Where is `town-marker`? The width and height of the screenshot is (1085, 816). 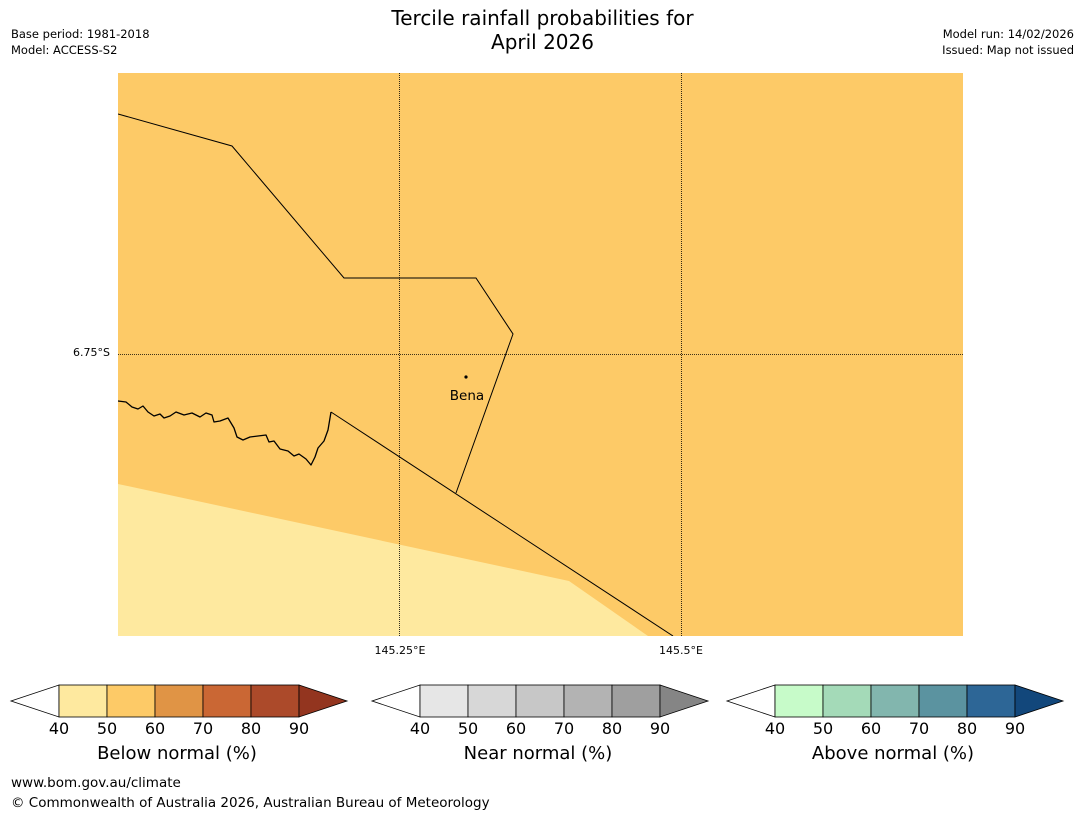
town-marker is located at coordinates (466, 377).